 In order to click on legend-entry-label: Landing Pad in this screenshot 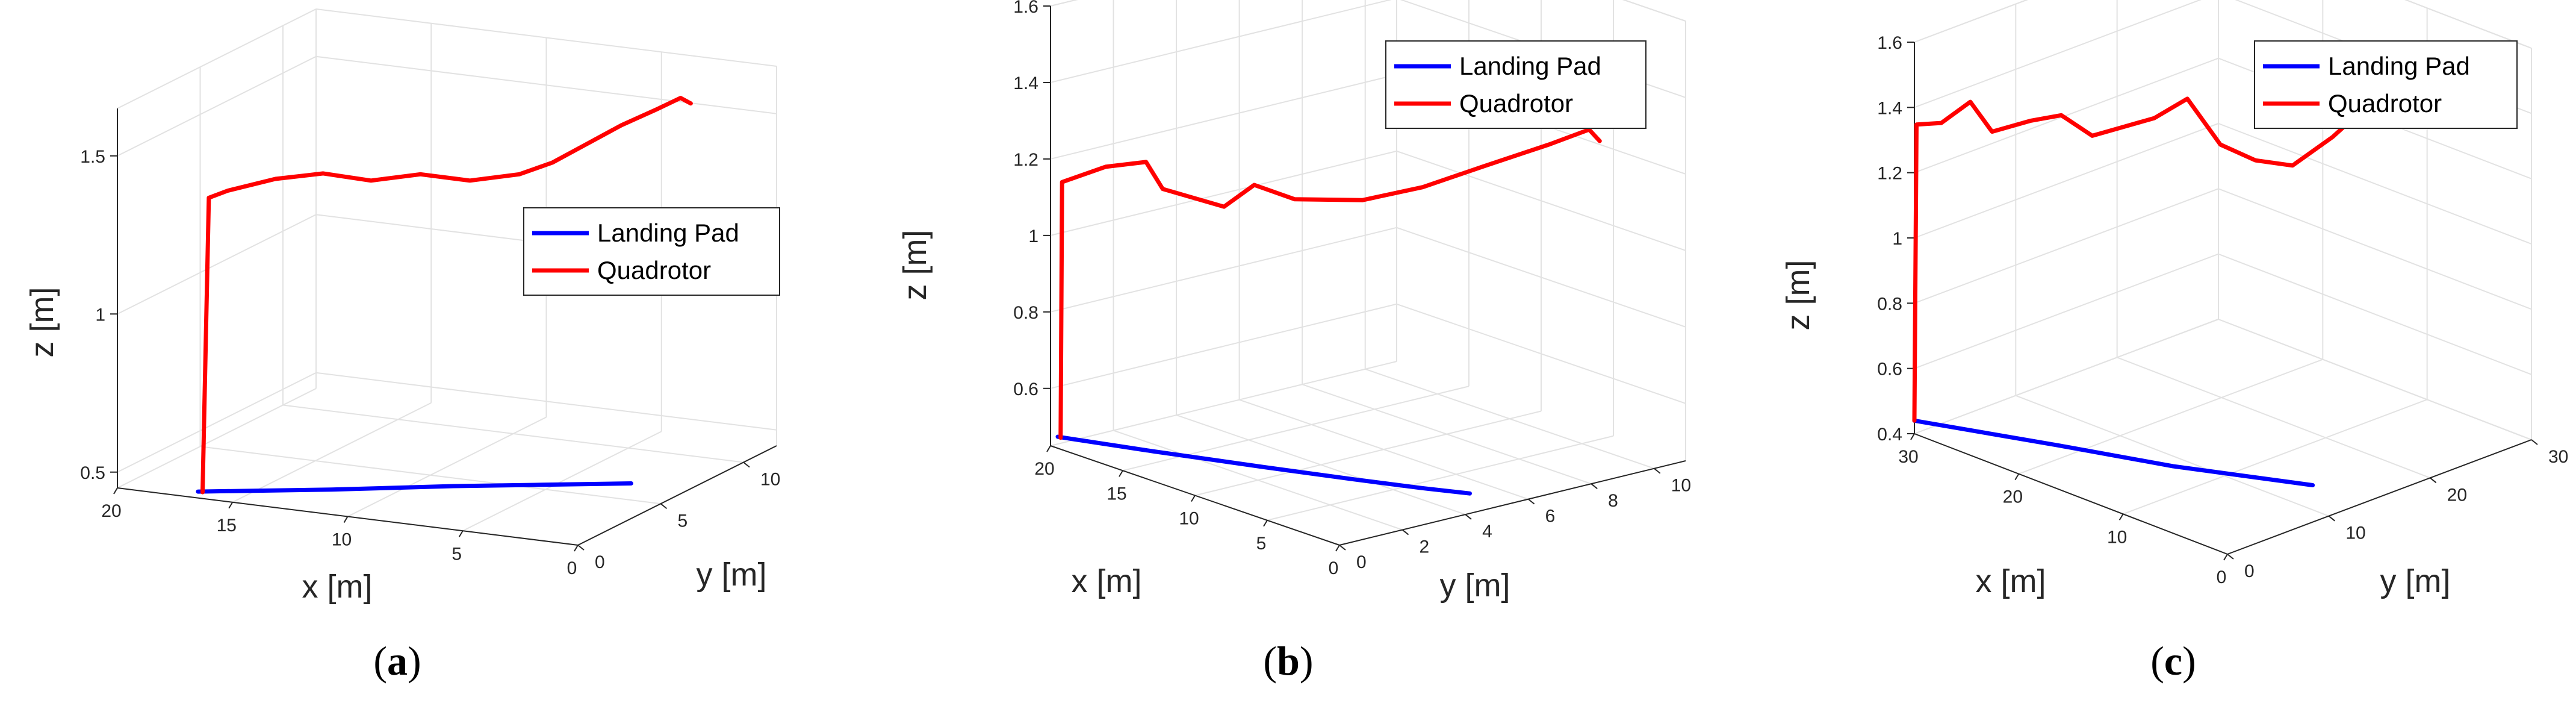, I will do `click(668, 233)`.